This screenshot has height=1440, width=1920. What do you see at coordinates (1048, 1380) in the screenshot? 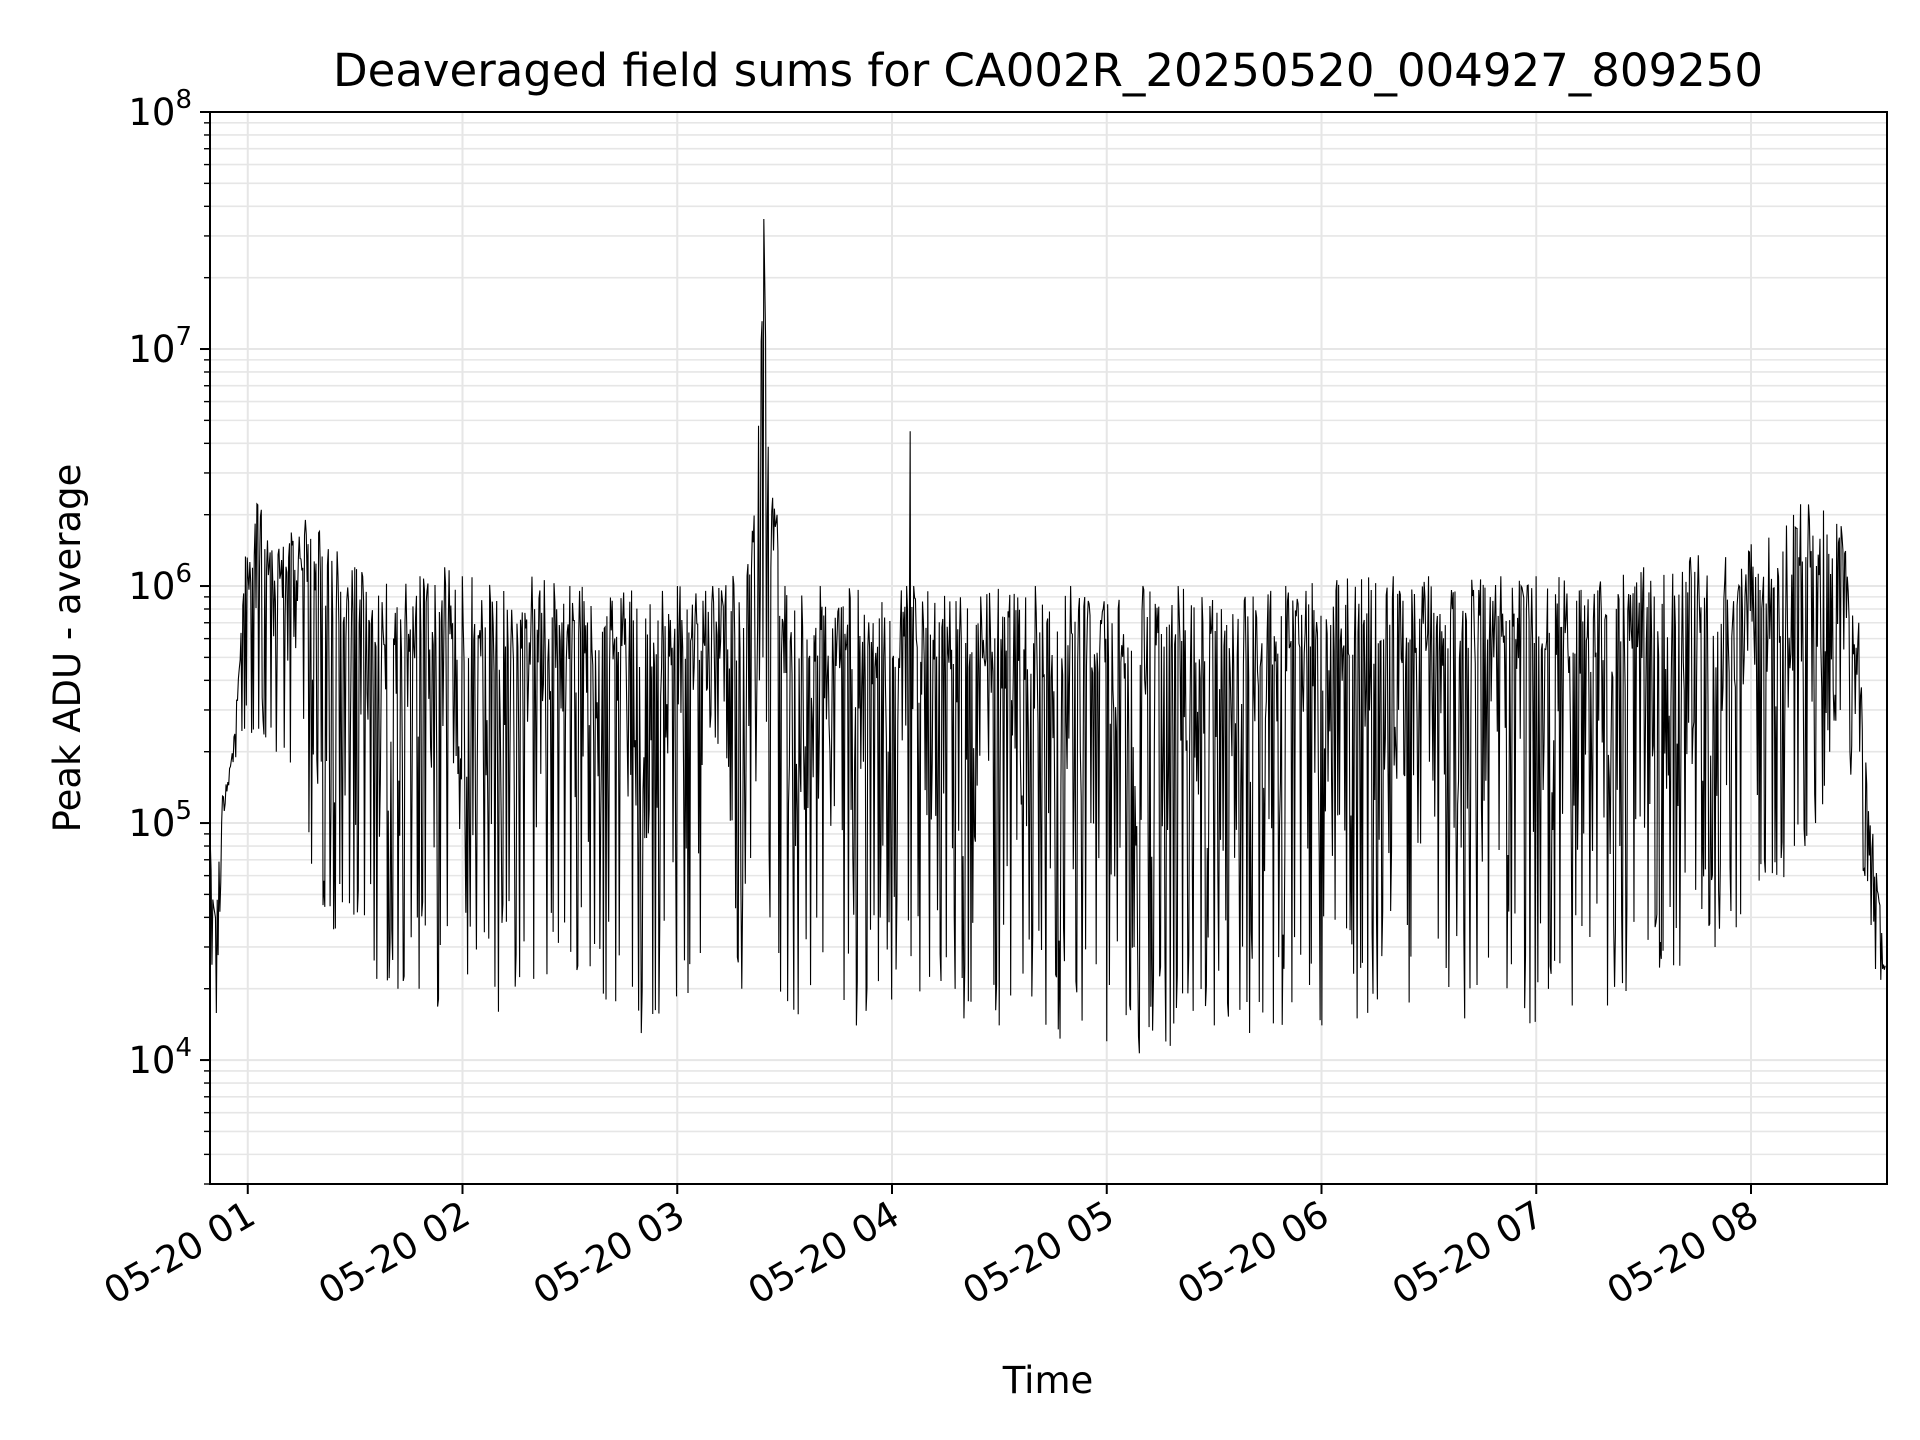
I see `x-axis-label: Time` at bounding box center [1048, 1380].